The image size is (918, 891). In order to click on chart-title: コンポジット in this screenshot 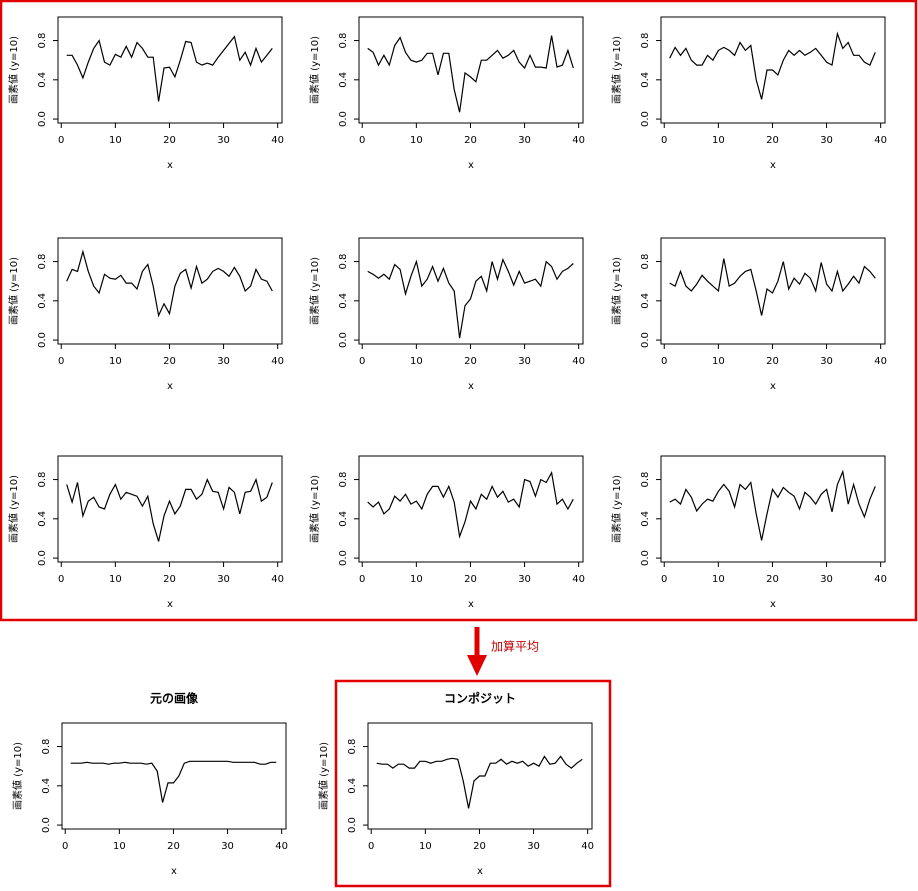, I will do `click(480, 698)`.